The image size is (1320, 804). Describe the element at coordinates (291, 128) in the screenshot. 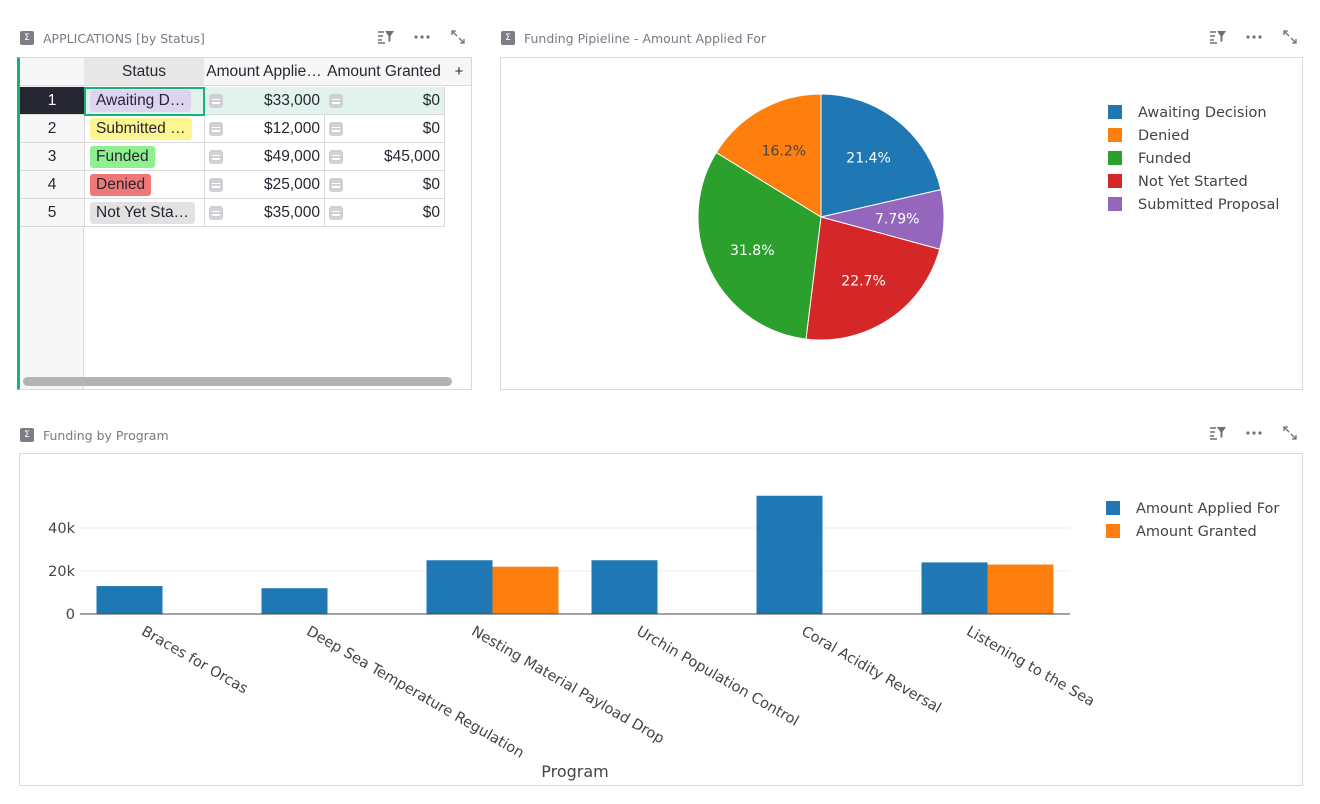

I see `amount-value: $12,000` at that location.